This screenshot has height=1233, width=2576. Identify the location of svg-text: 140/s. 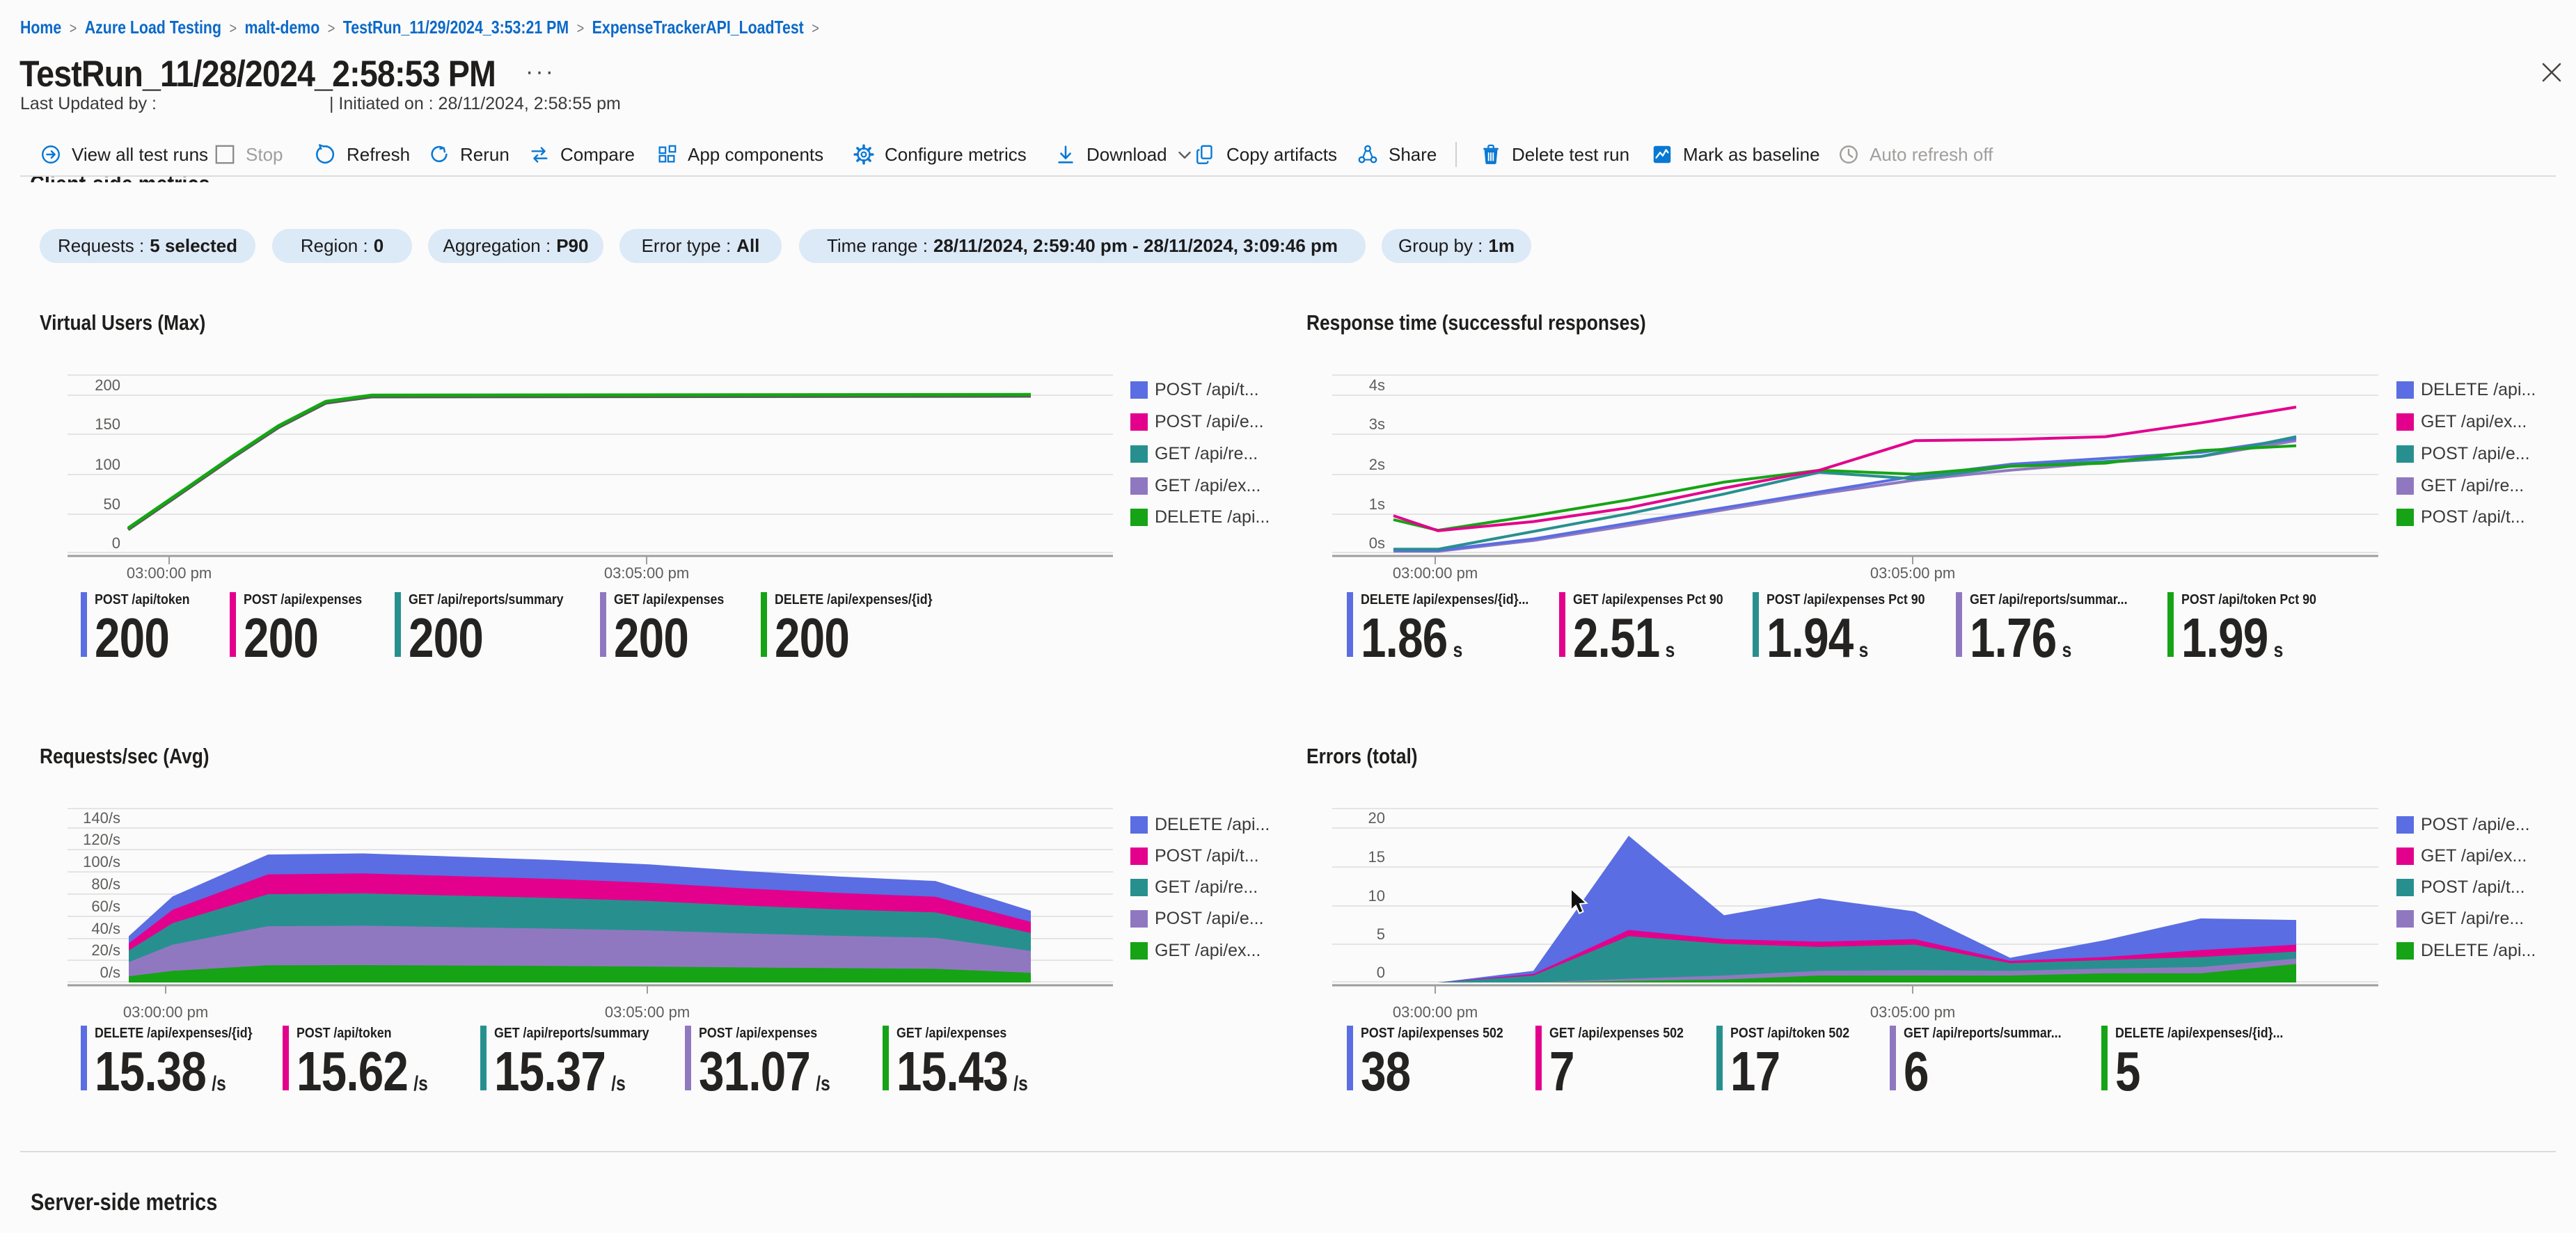
(101, 818).